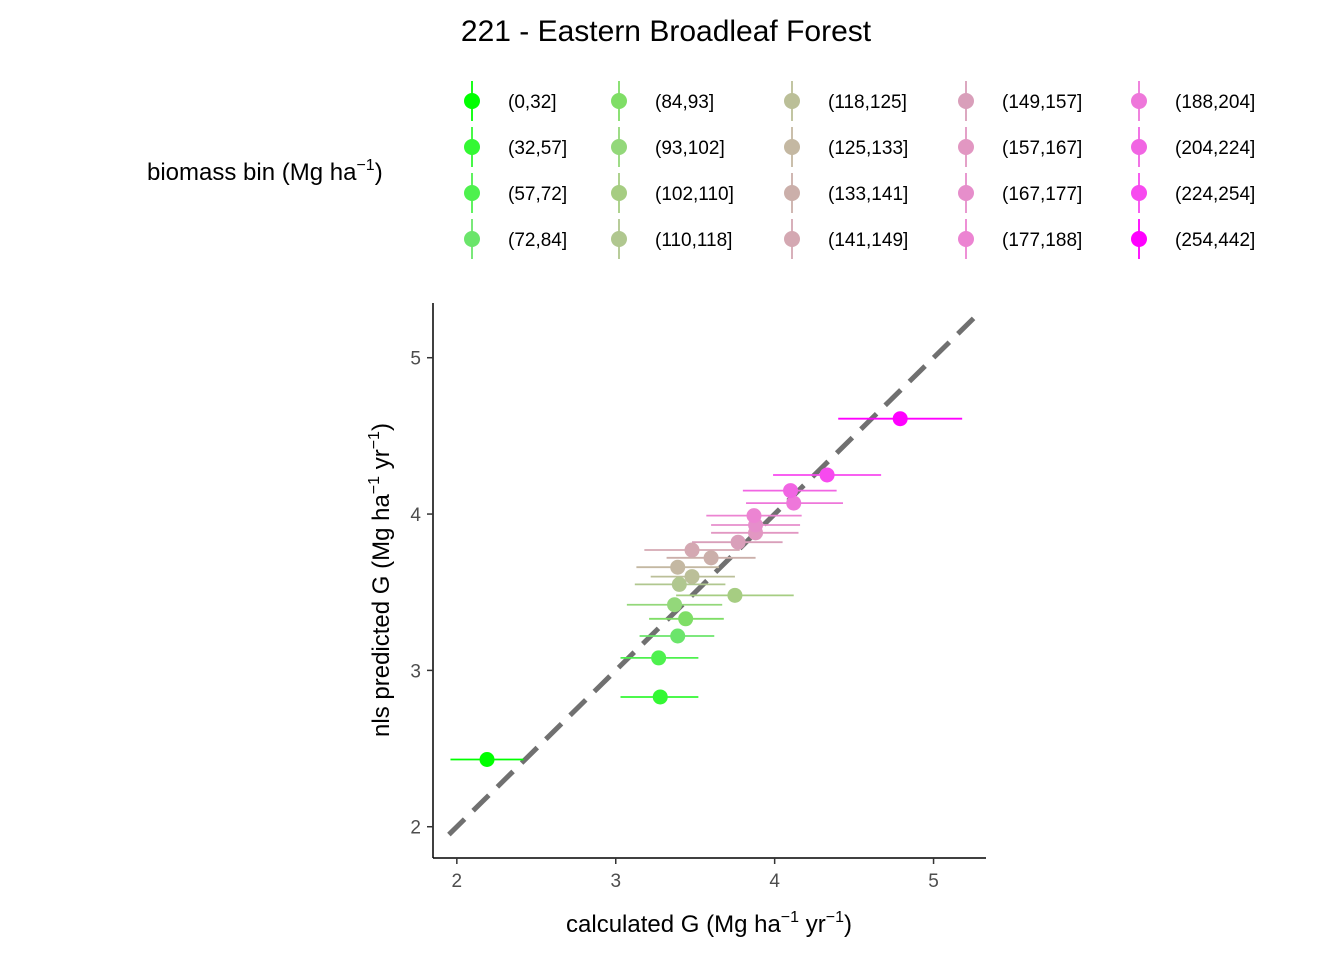  I want to click on legend-label: (84,93], so click(684, 102).